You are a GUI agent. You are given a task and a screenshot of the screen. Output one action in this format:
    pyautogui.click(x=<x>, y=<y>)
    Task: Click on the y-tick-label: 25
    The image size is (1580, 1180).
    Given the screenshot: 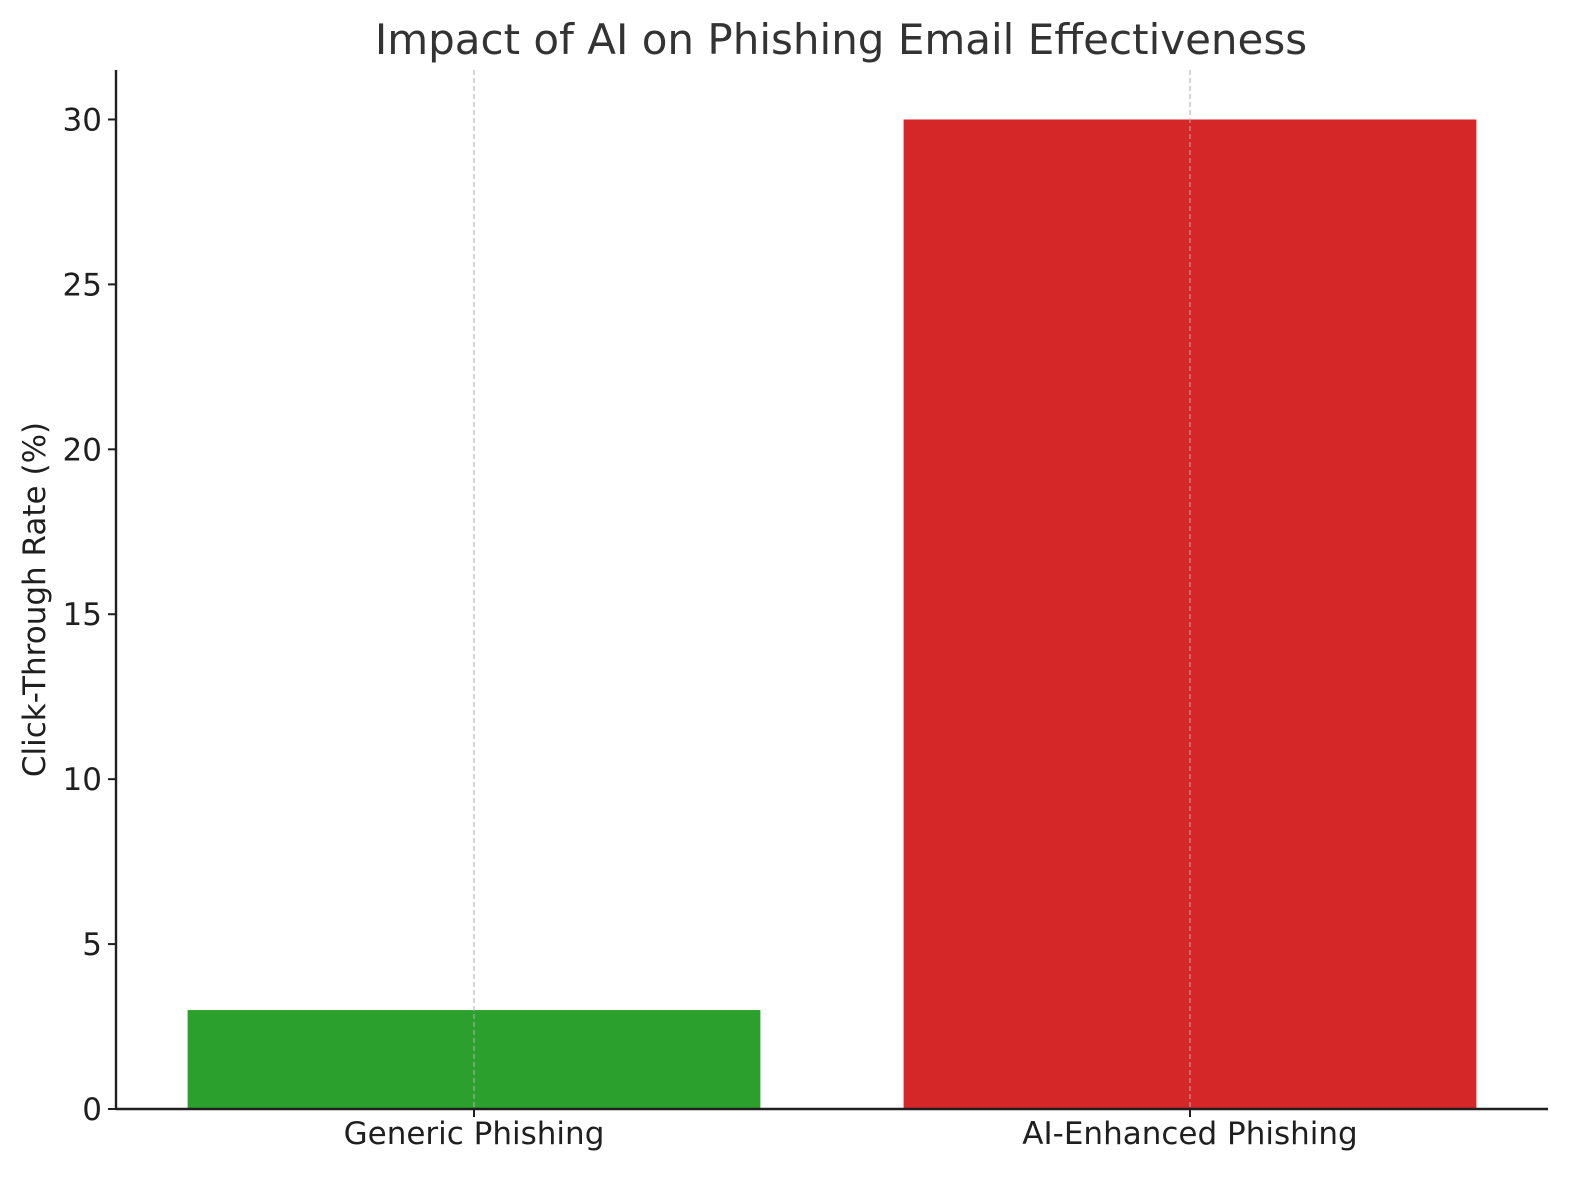 What is the action you would take?
    pyautogui.click(x=82, y=285)
    